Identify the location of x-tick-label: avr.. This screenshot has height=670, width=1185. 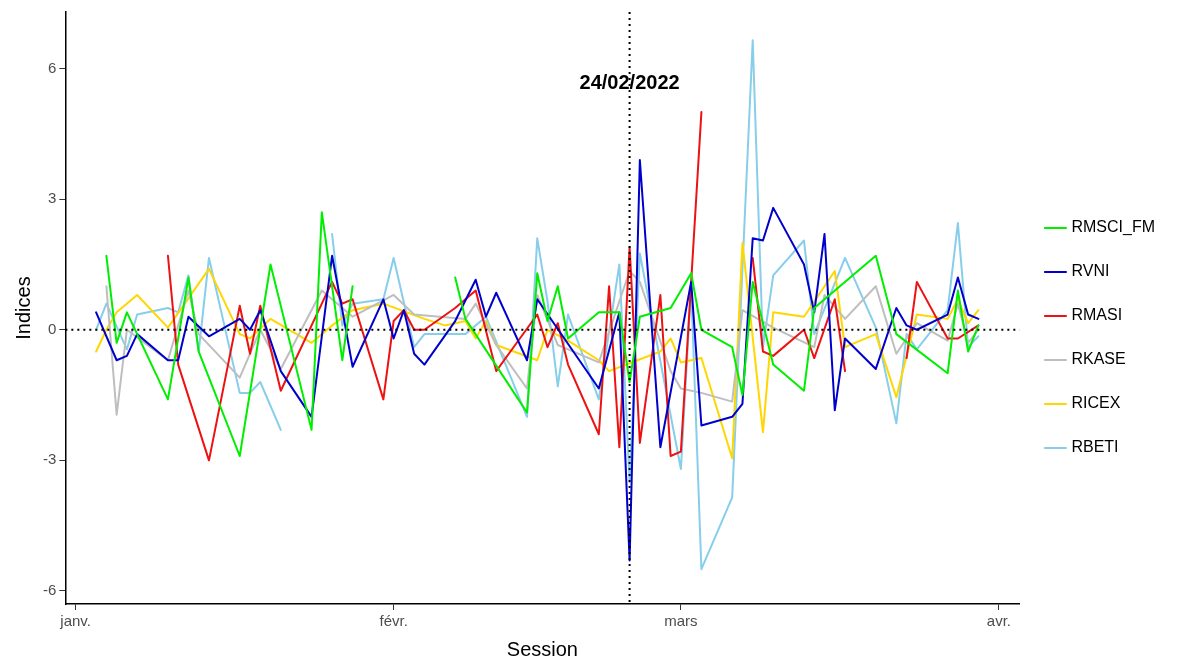
(999, 621).